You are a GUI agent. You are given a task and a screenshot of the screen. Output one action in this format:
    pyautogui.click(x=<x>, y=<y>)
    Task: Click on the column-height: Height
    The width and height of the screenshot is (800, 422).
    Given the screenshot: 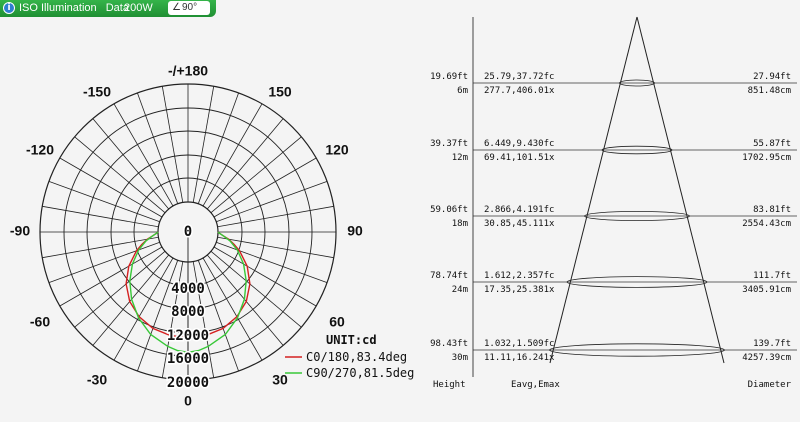 What is the action you would take?
    pyautogui.click(x=449, y=385)
    